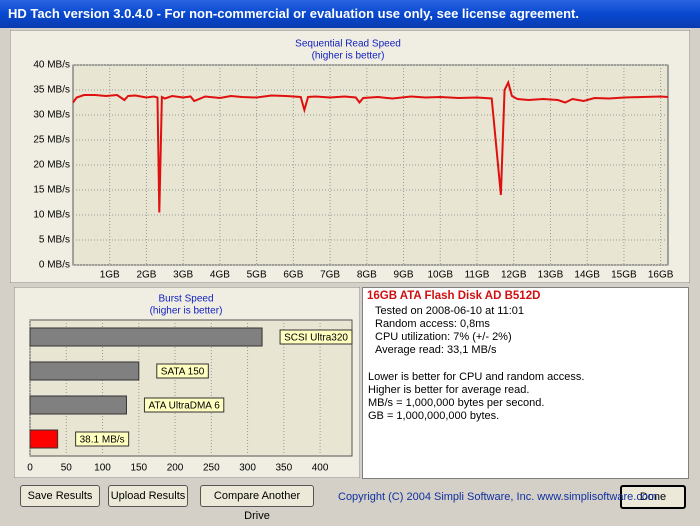  I want to click on x-tick-label: 6GB, so click(293, 275).